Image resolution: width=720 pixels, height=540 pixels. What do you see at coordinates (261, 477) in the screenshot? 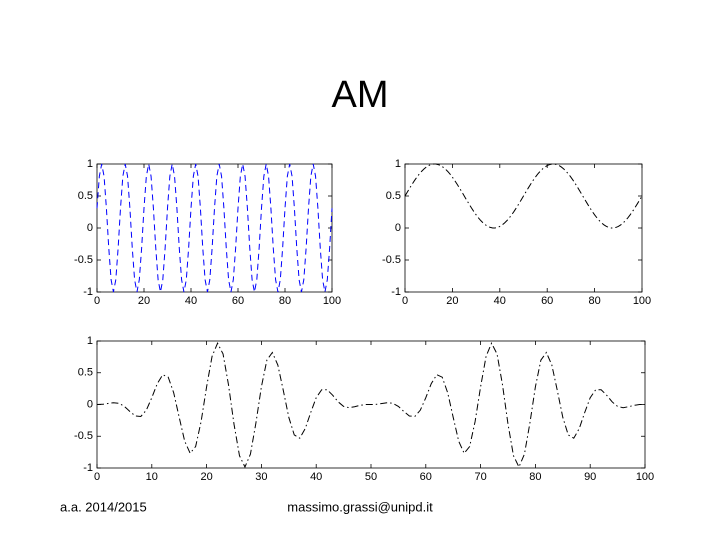
I see `x-tick-label: 30` at bounding box center [261, 477].